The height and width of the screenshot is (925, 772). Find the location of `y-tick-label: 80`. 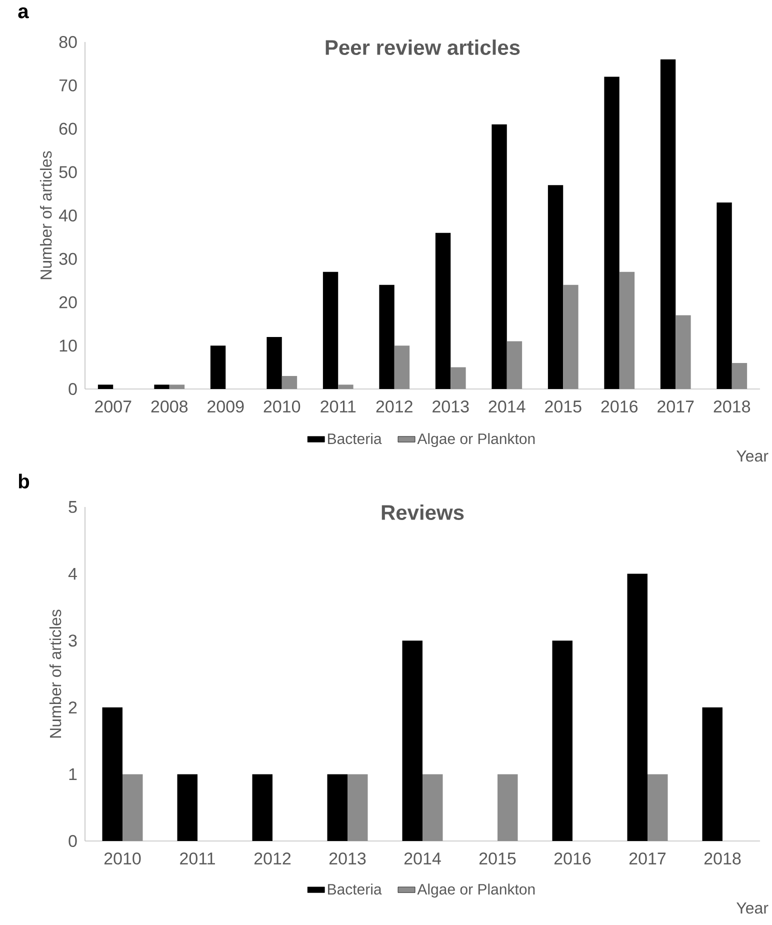

y-tick-label: 80 is located at coordinates (68, 42).